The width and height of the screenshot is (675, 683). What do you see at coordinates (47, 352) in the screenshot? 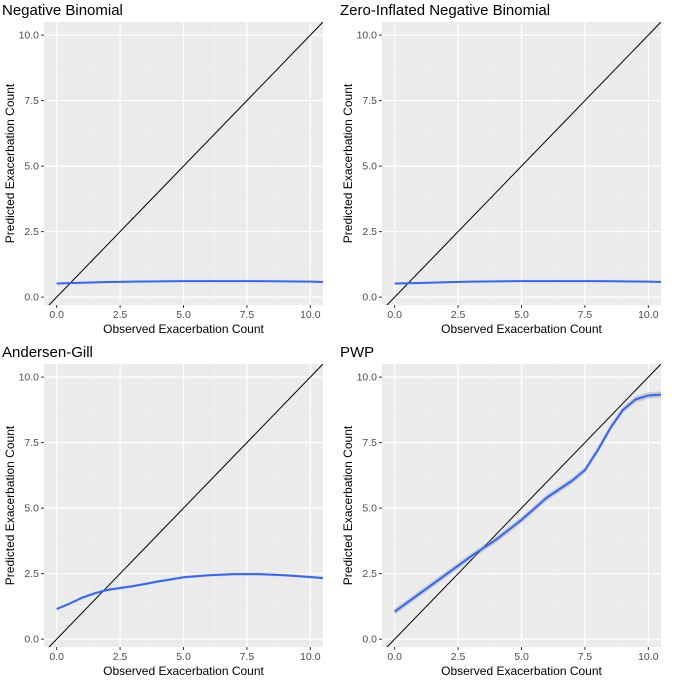
I see `chart-title: Andersen-Gill` at bounding box center [47, 352].